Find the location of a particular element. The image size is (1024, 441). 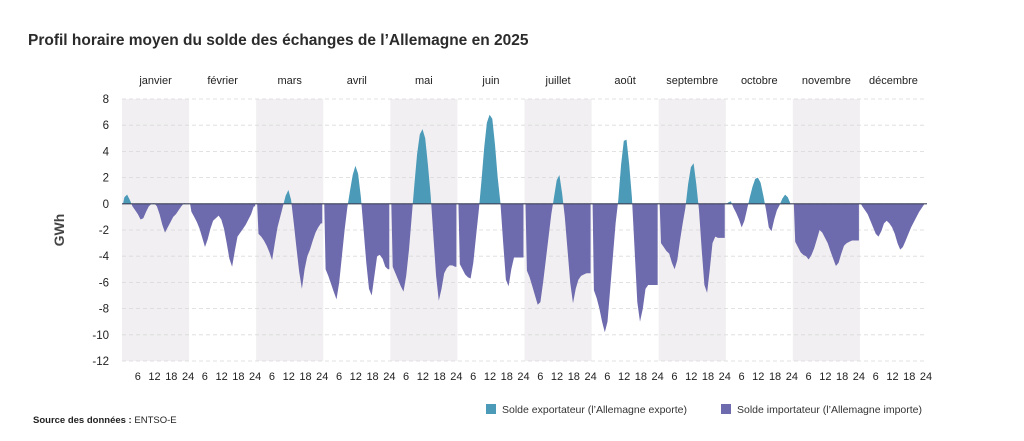

month-label: septembre is located at coordinates (692, 81).